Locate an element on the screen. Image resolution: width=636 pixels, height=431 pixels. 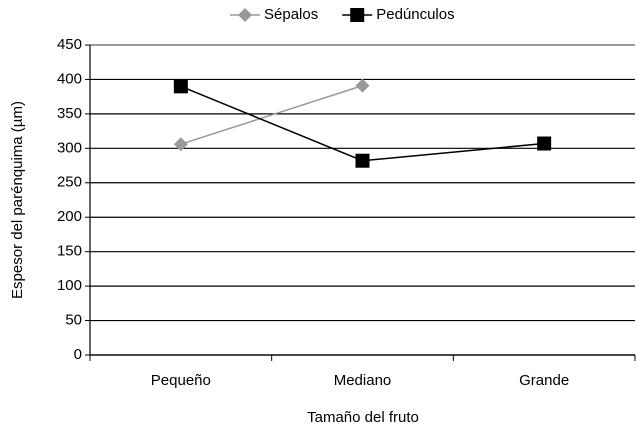
y-tick-label: 100 is located at coordinates (69, 285).